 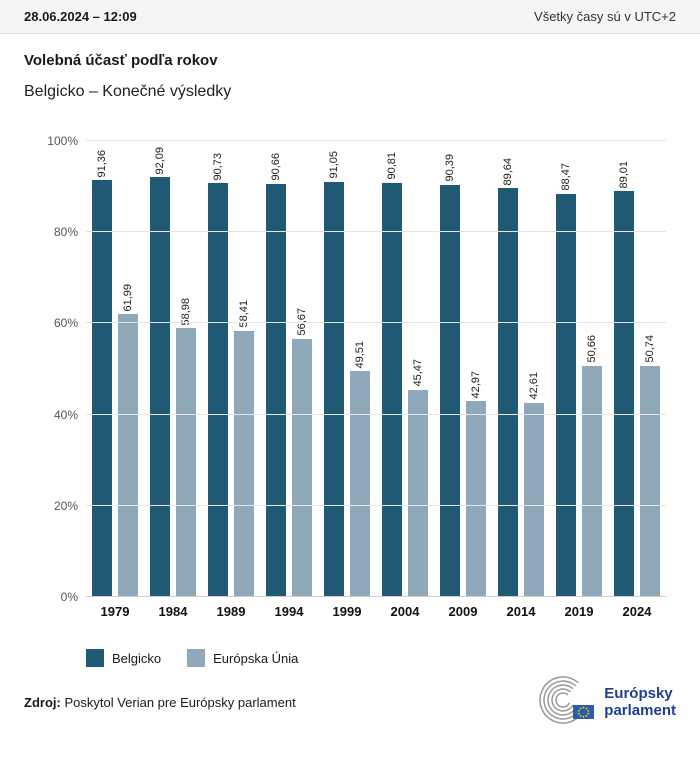 I want to click on logo-text: Európsky parlament, so click(x=640, y=702).